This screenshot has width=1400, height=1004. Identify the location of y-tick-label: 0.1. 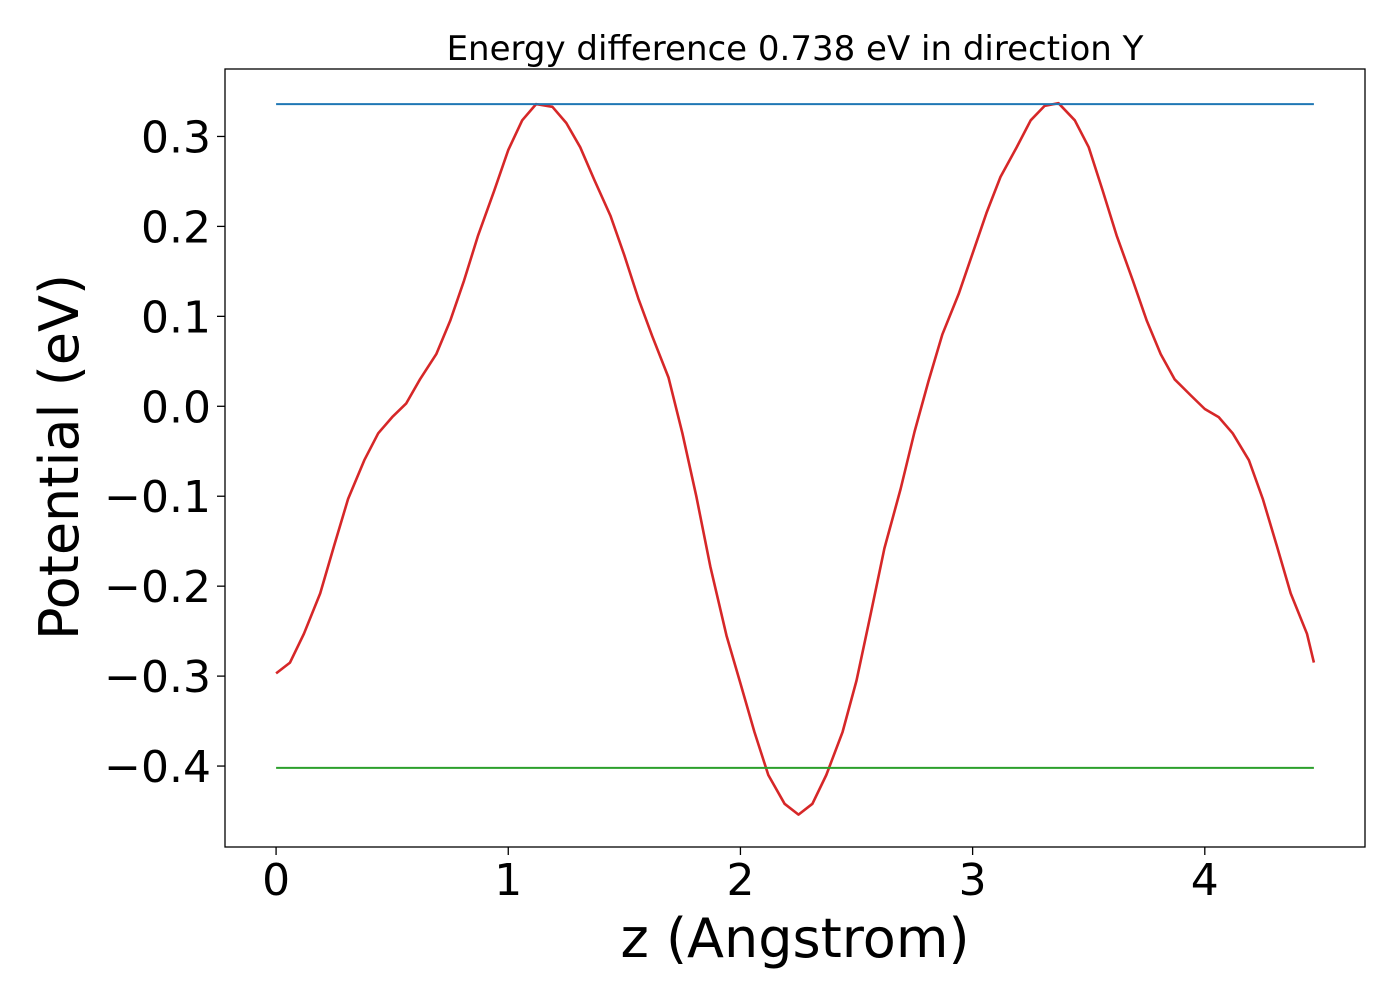
(176, 317).